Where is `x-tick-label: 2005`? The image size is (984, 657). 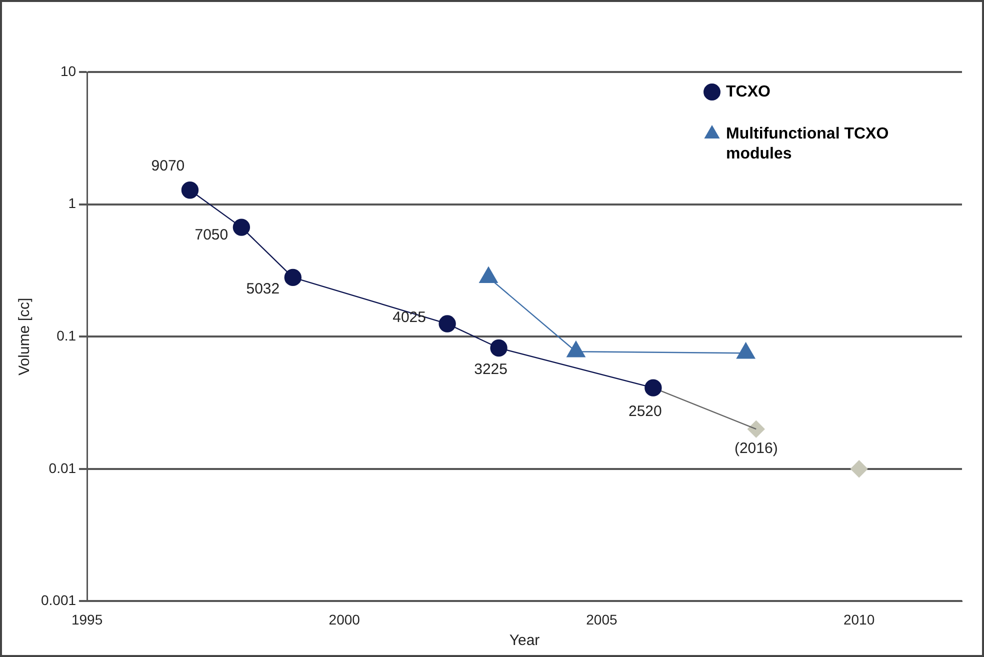
x-tick-label: 2005 is located at coordinates (602, 619).